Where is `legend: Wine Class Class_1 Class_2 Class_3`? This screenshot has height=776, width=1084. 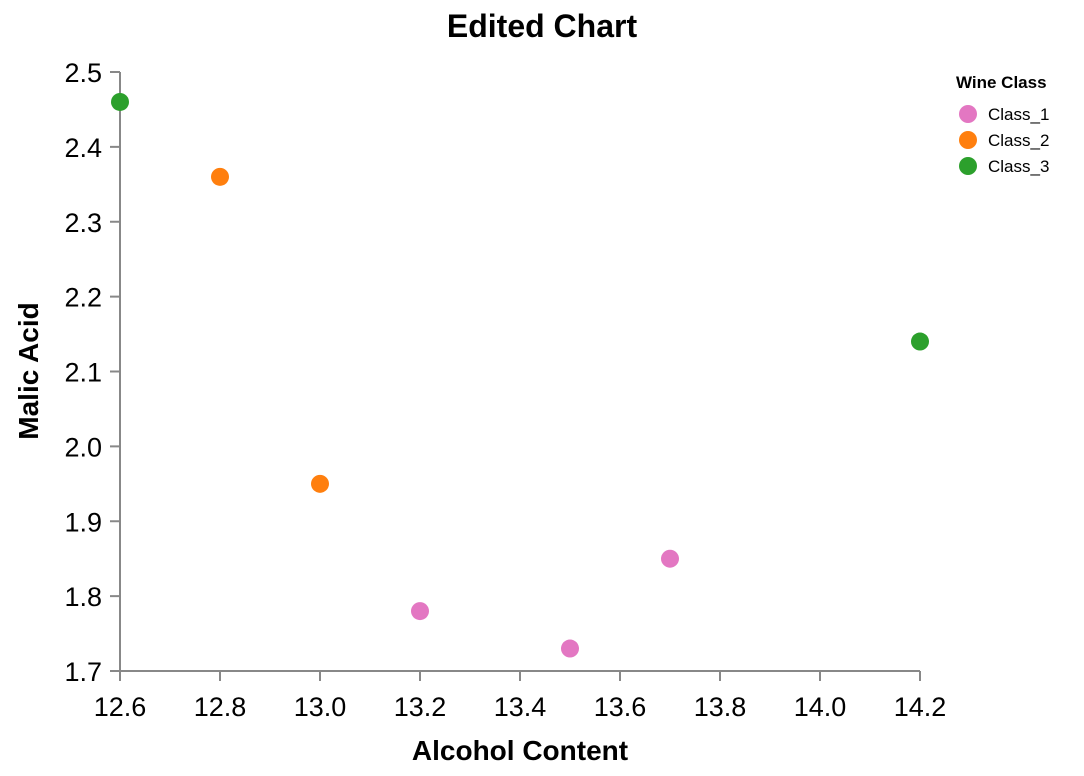
legend: Wine Class Class_1 Class_2 Class_3 is located at coordinates (1002, 124).